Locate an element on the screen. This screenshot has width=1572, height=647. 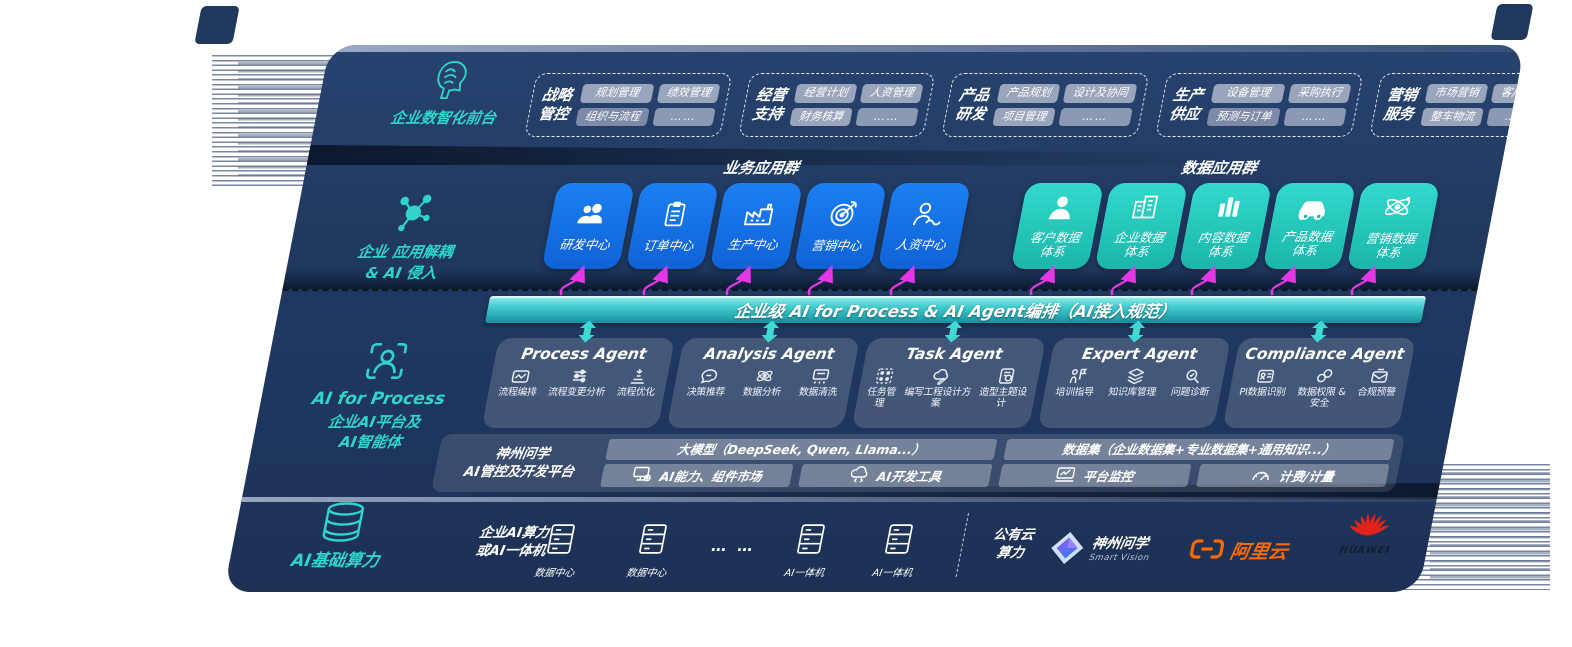
vendor-huawei-logo: HUAWEI is located at coordinates (1368, 532).